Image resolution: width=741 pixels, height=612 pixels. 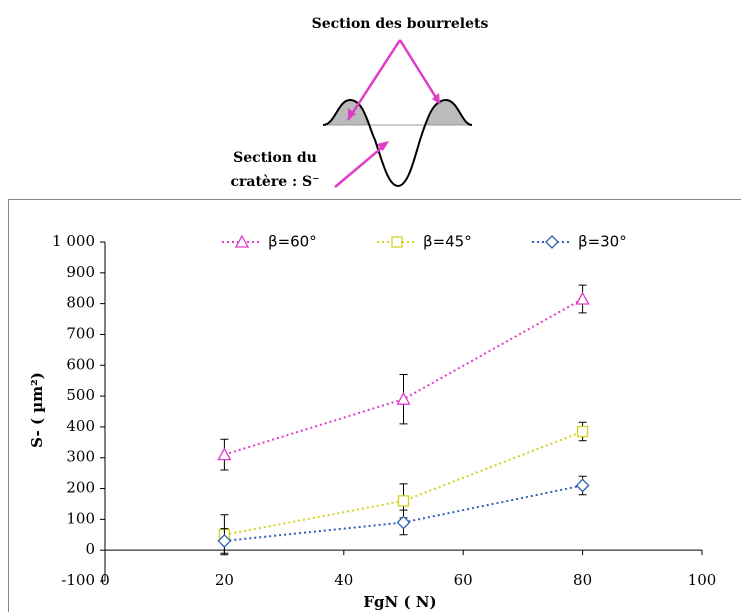 I want to click on y-tick-label: 0, so click(x=90, y=549).